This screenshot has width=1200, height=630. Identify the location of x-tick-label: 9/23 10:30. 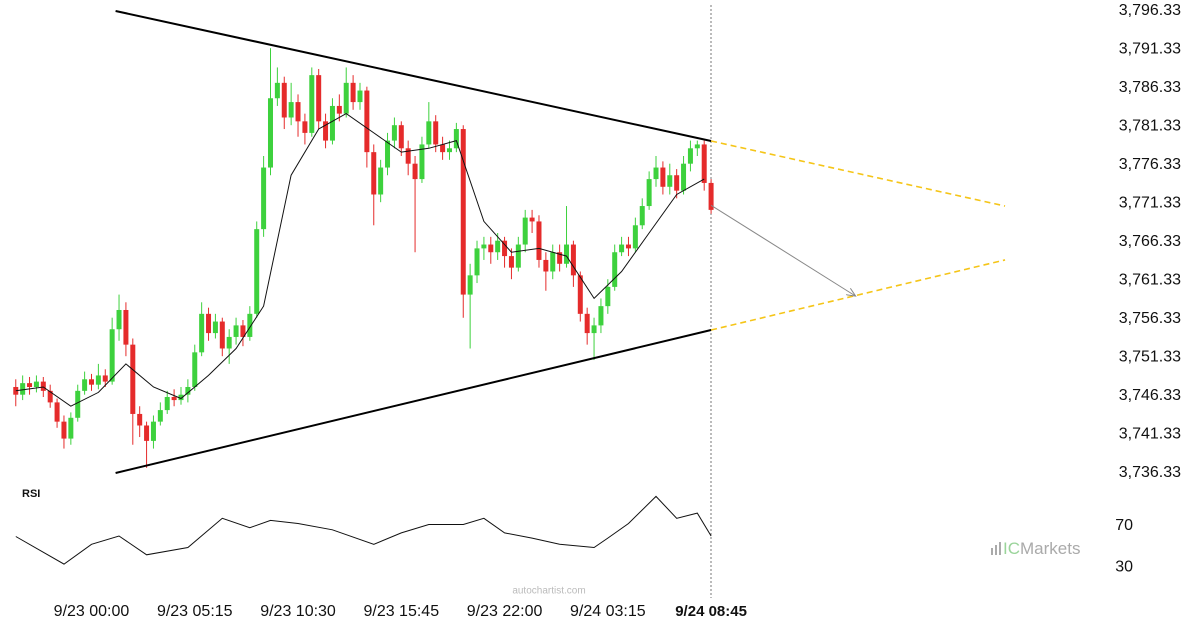
(298, 611).